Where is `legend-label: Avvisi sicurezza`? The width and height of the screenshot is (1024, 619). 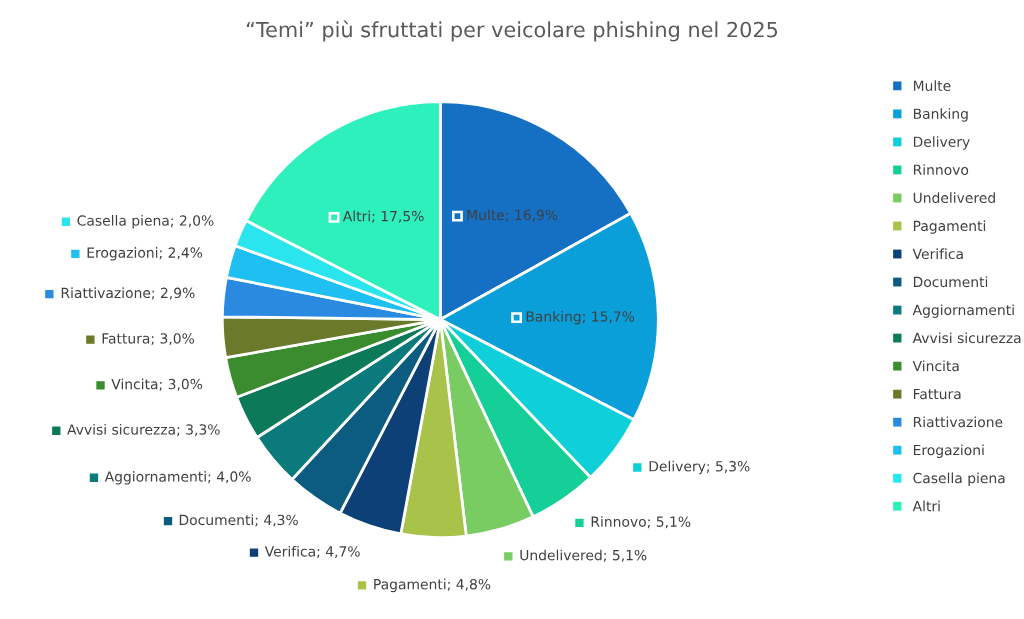
legend-label: Avvisi sicurezza is located at coordinates (966, 338).